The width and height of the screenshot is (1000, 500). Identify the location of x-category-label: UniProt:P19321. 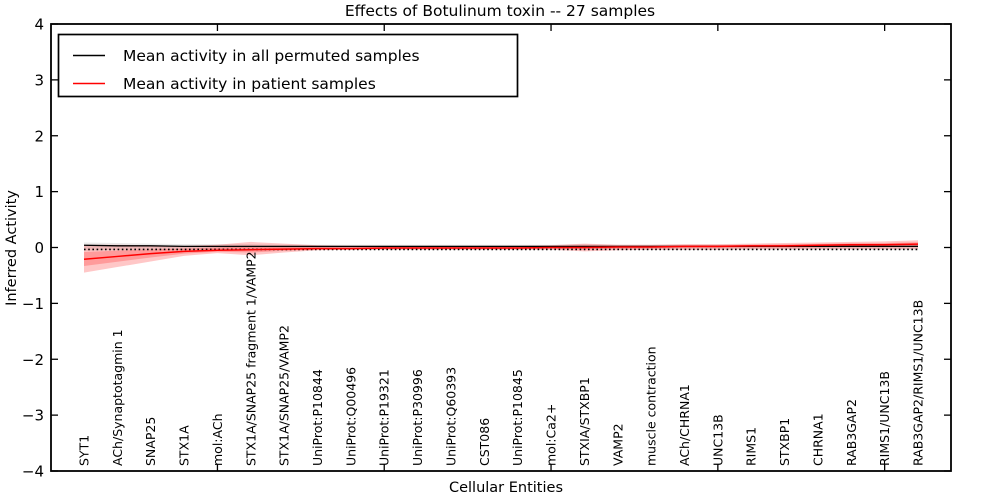
(384, 417).